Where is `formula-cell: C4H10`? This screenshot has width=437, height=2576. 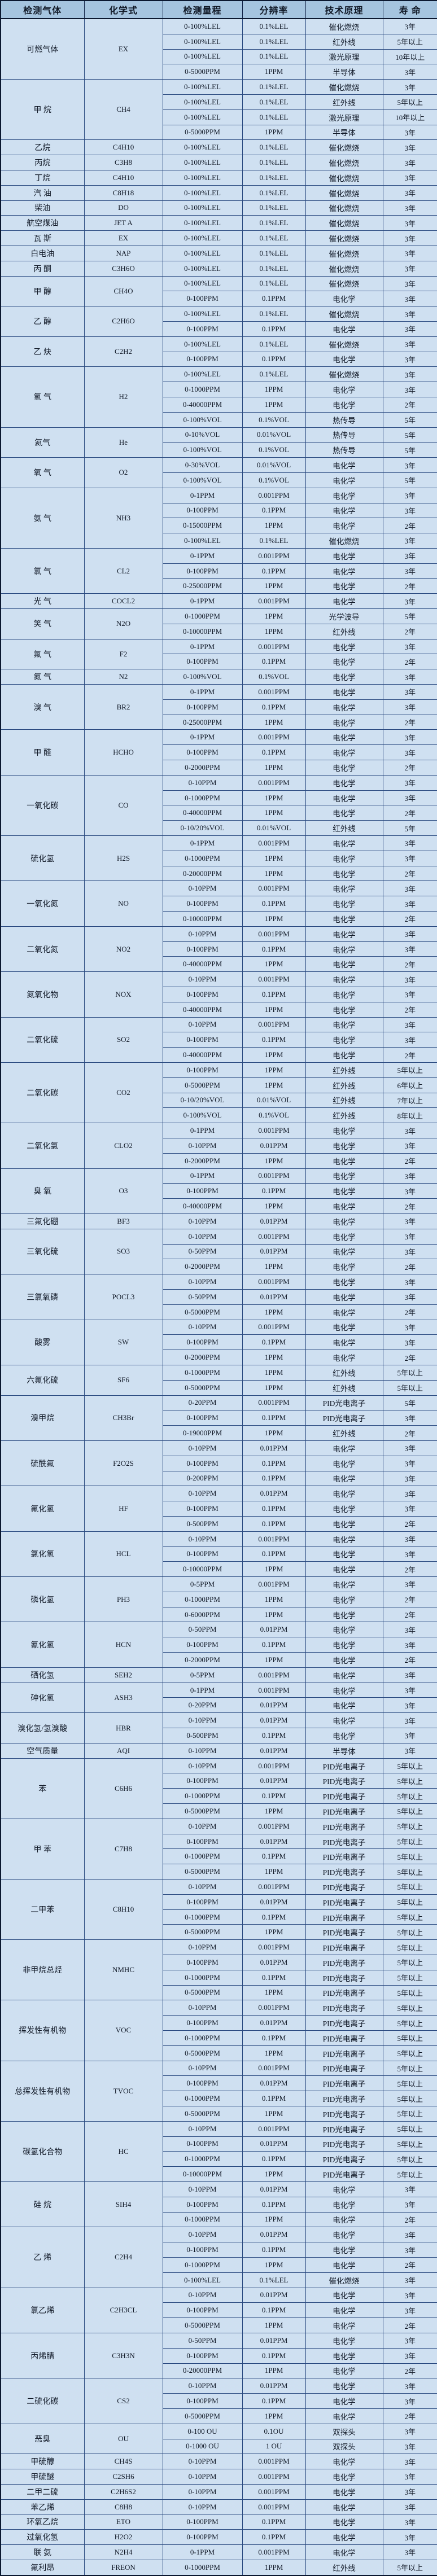 formula-cell: C4H10 is located at coordinates (123, 177).